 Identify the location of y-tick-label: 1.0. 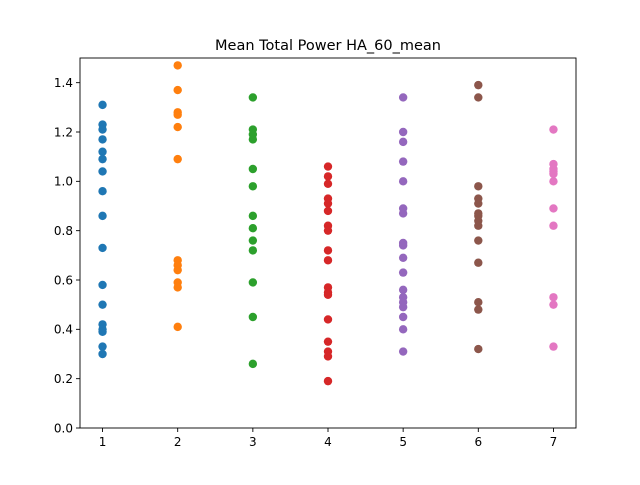
(63, 182).